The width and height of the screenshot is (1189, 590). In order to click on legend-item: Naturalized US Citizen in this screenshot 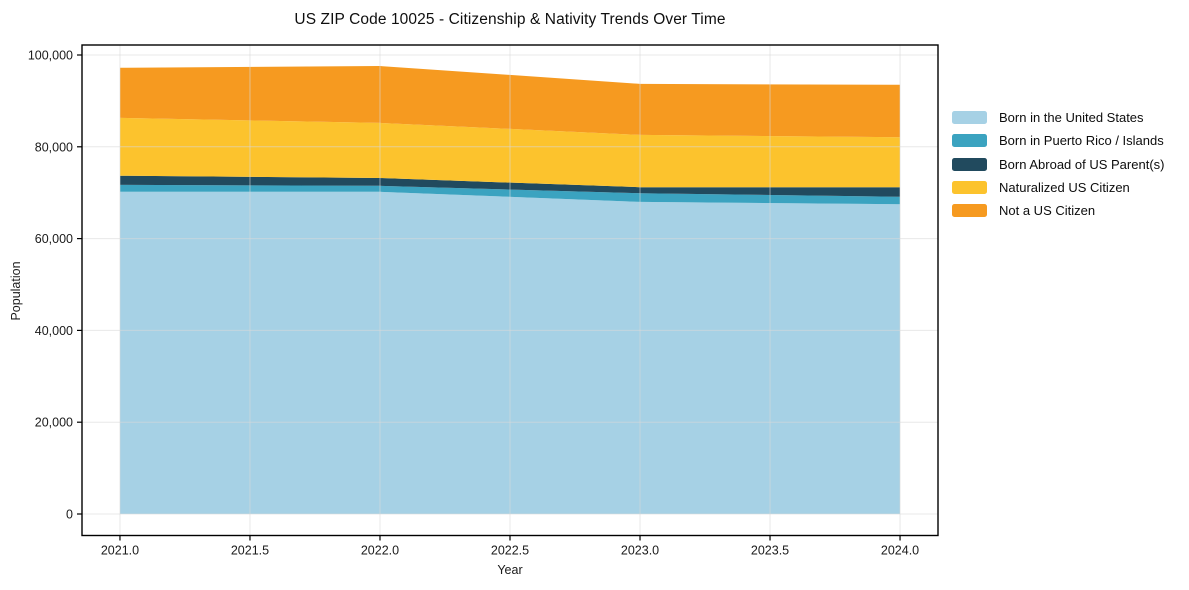, I will do `click(1058, 187)`.